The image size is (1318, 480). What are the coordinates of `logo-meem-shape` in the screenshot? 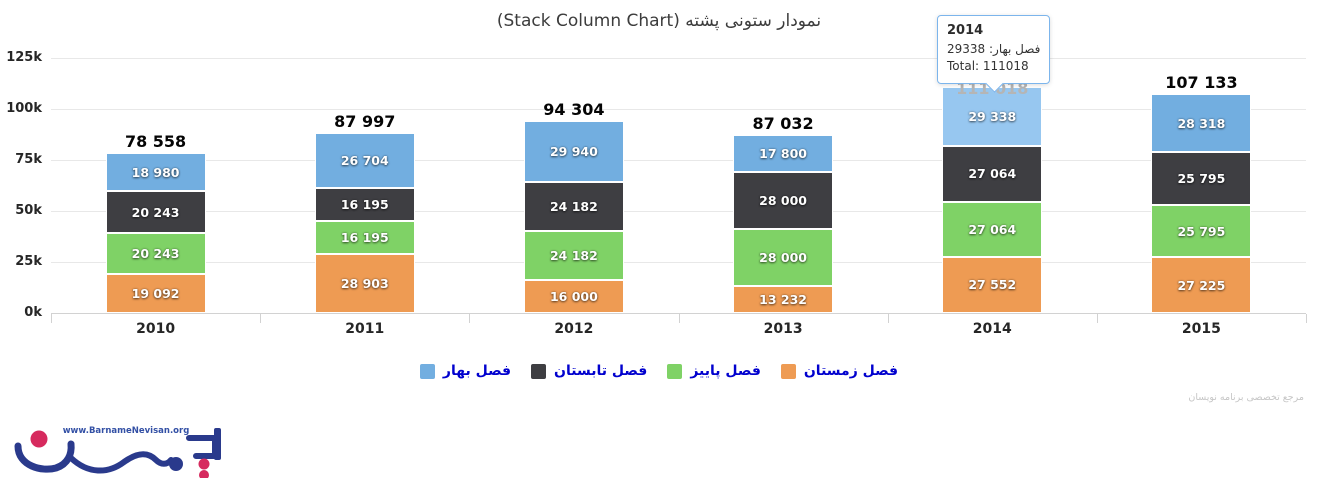 It's located at (202, 447).